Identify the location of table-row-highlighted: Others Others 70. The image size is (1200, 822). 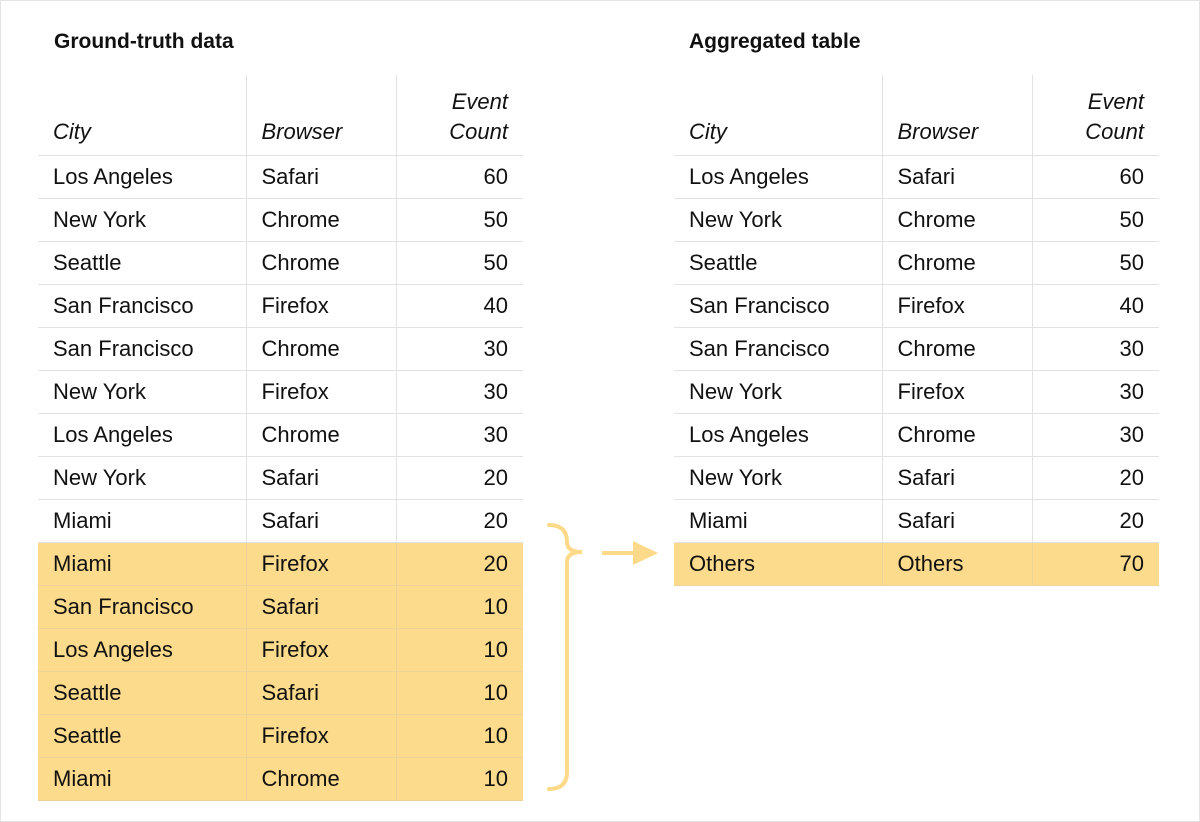
(916, 564).